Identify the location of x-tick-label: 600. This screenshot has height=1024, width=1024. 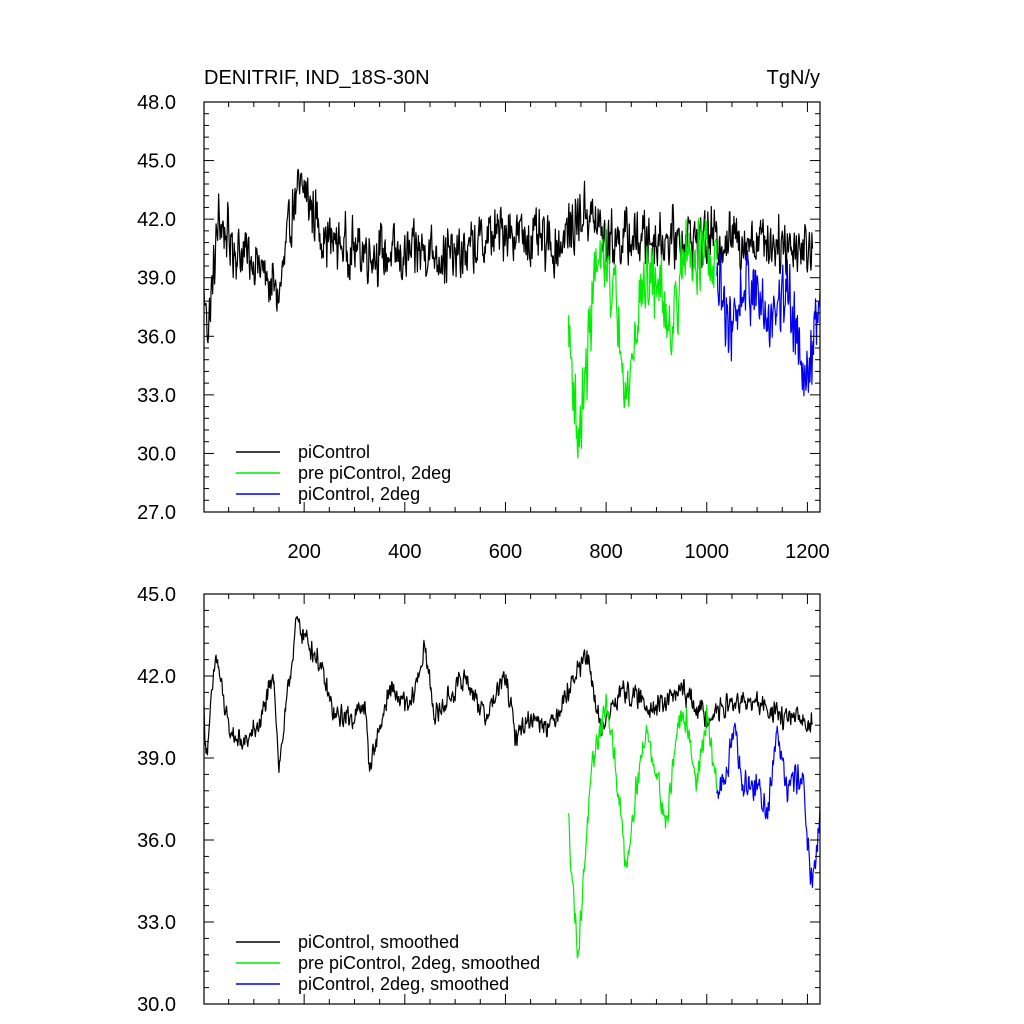
(505, 552).